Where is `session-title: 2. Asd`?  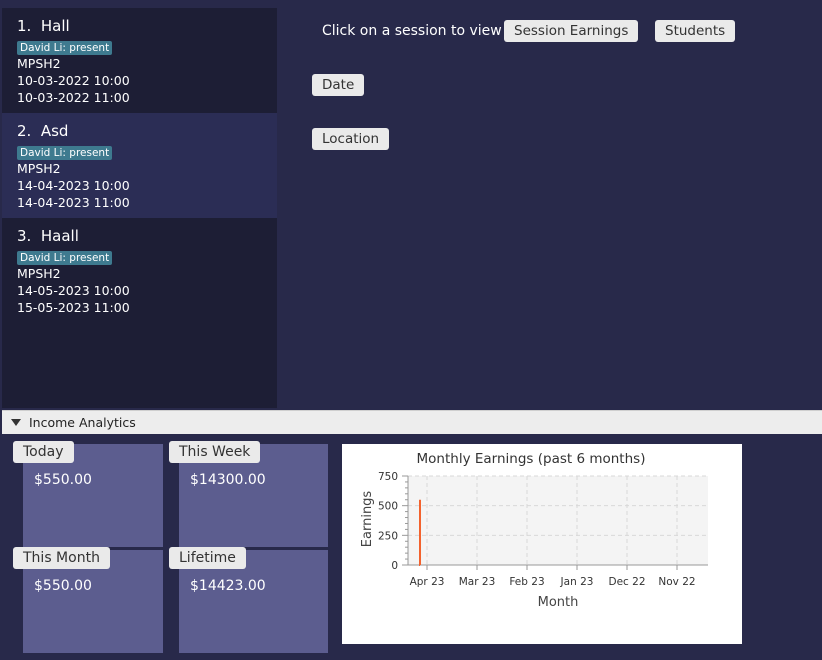 session-title: 2. Asd is located at coordinates (43, 131).